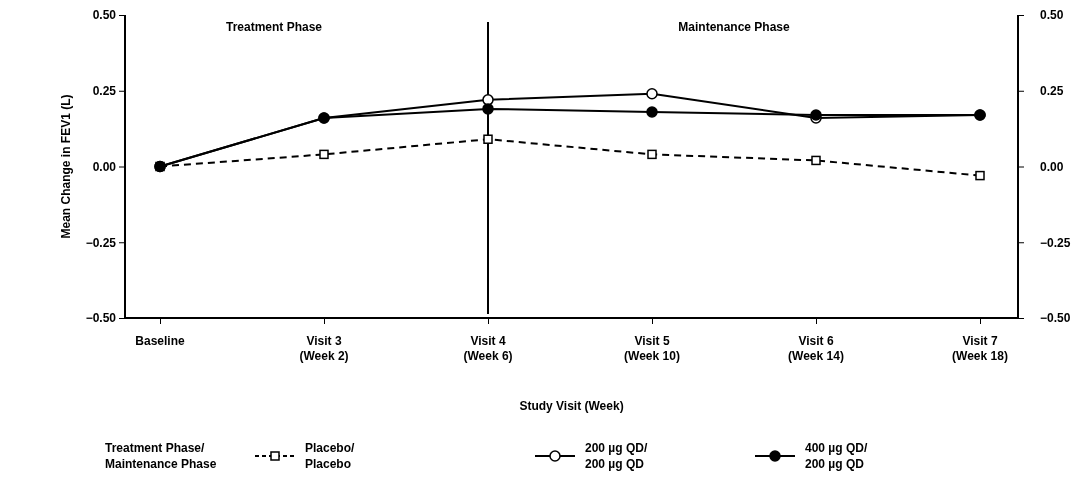  Describe the element at coordinates (1052, 166) in the screenshot. I see `y2-tick-label: 0.00` at that location.